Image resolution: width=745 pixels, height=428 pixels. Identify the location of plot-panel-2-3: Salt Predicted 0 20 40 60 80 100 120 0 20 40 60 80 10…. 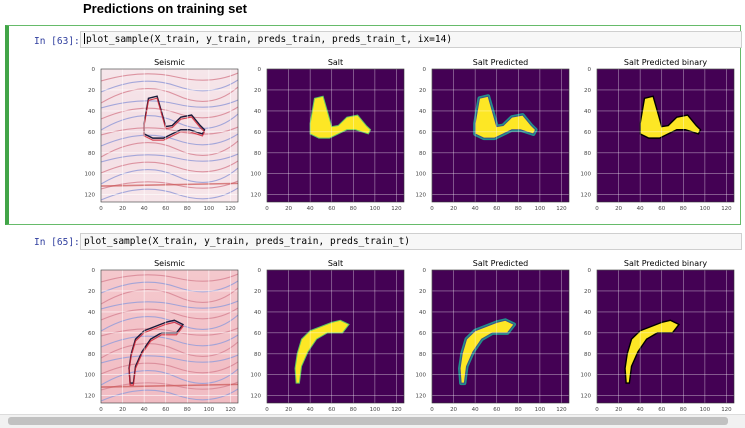
(493, 336).